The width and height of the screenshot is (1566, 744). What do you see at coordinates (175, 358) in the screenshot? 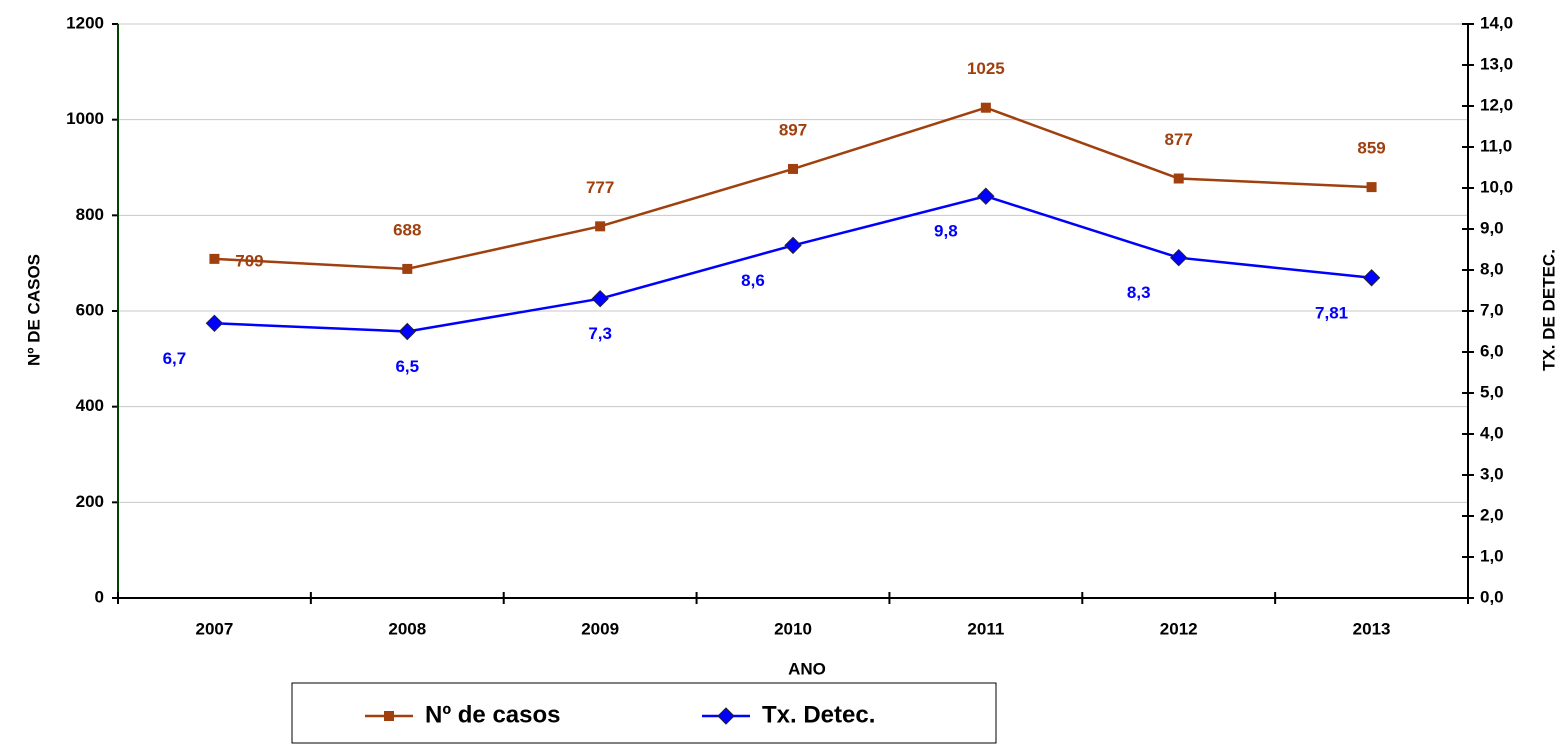
I see `data-label: 6,7` at bounding box center [175, 358].